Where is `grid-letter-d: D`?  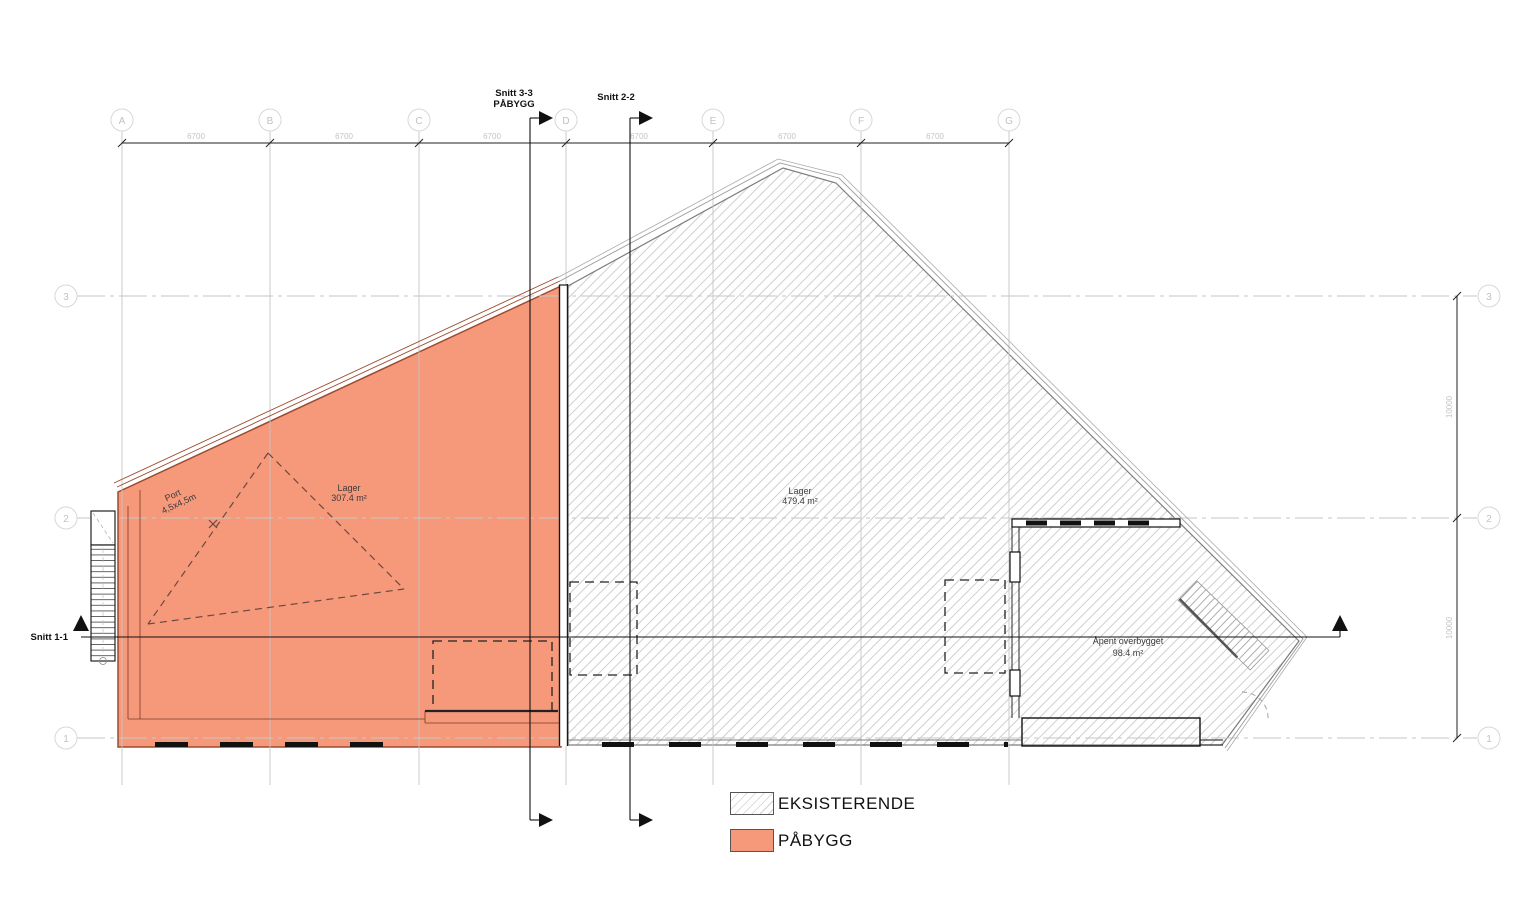 grid-letter-d: D is located at coordinates (565, 121).